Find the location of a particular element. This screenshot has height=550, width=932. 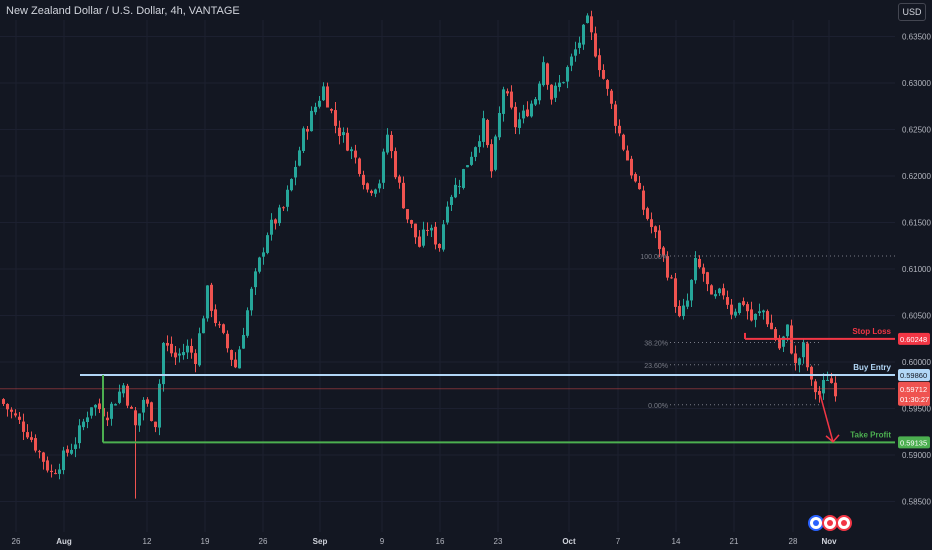

y-axis-tick-label: 0.59500 is located at coordinates (916, 408).